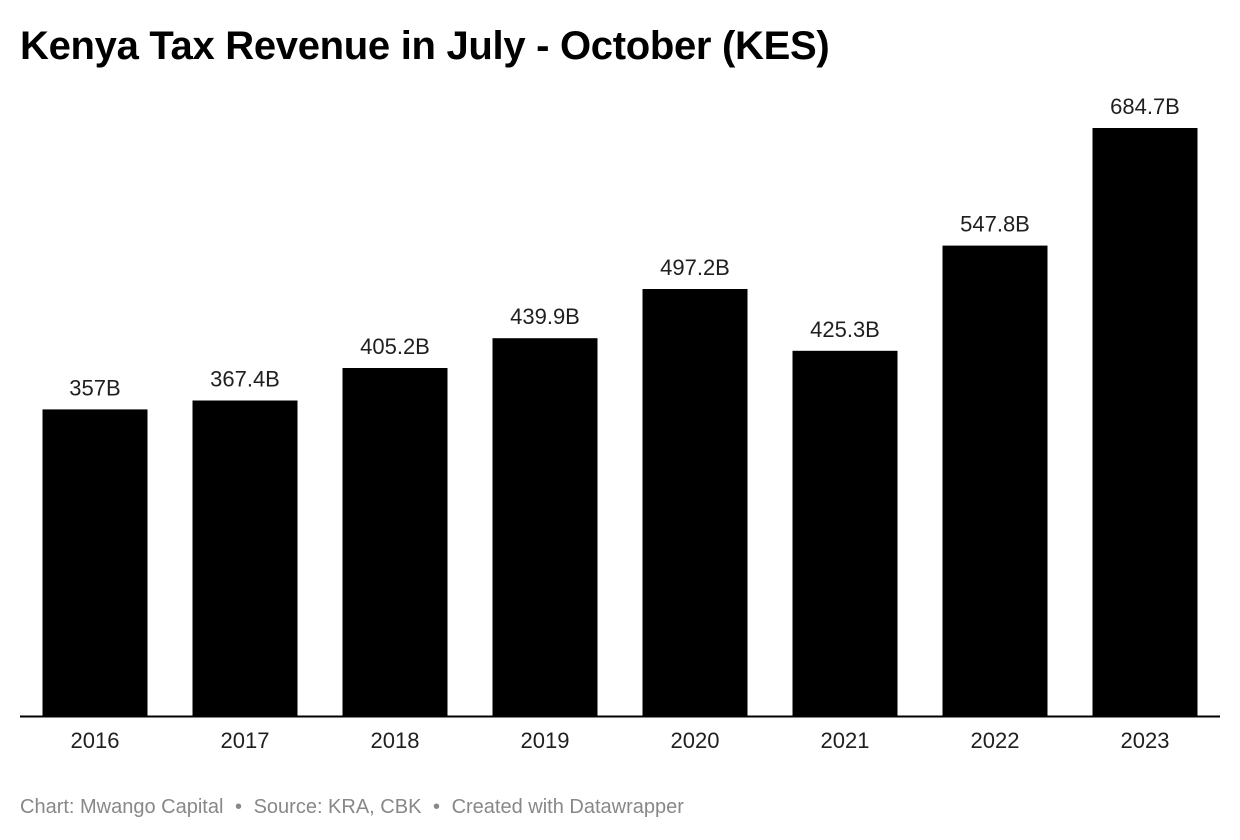 This screenshot has height=840, width=1240. I want to click on x-tick-label-2019: 2019, so click(545, 740).